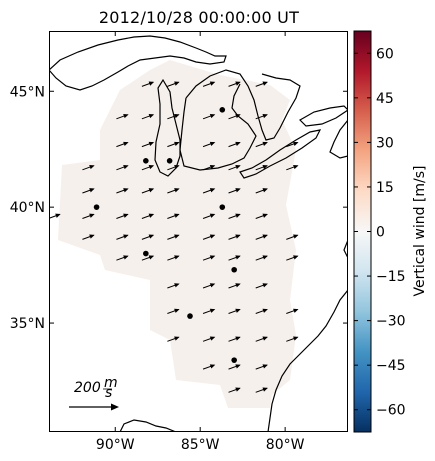 The width and height of the screenshot is (435, 461). What do you see at coordinates (27, 92) in the screenshot?
I see `lat-tick-label: 45°N` at bounding box center [27, 92].